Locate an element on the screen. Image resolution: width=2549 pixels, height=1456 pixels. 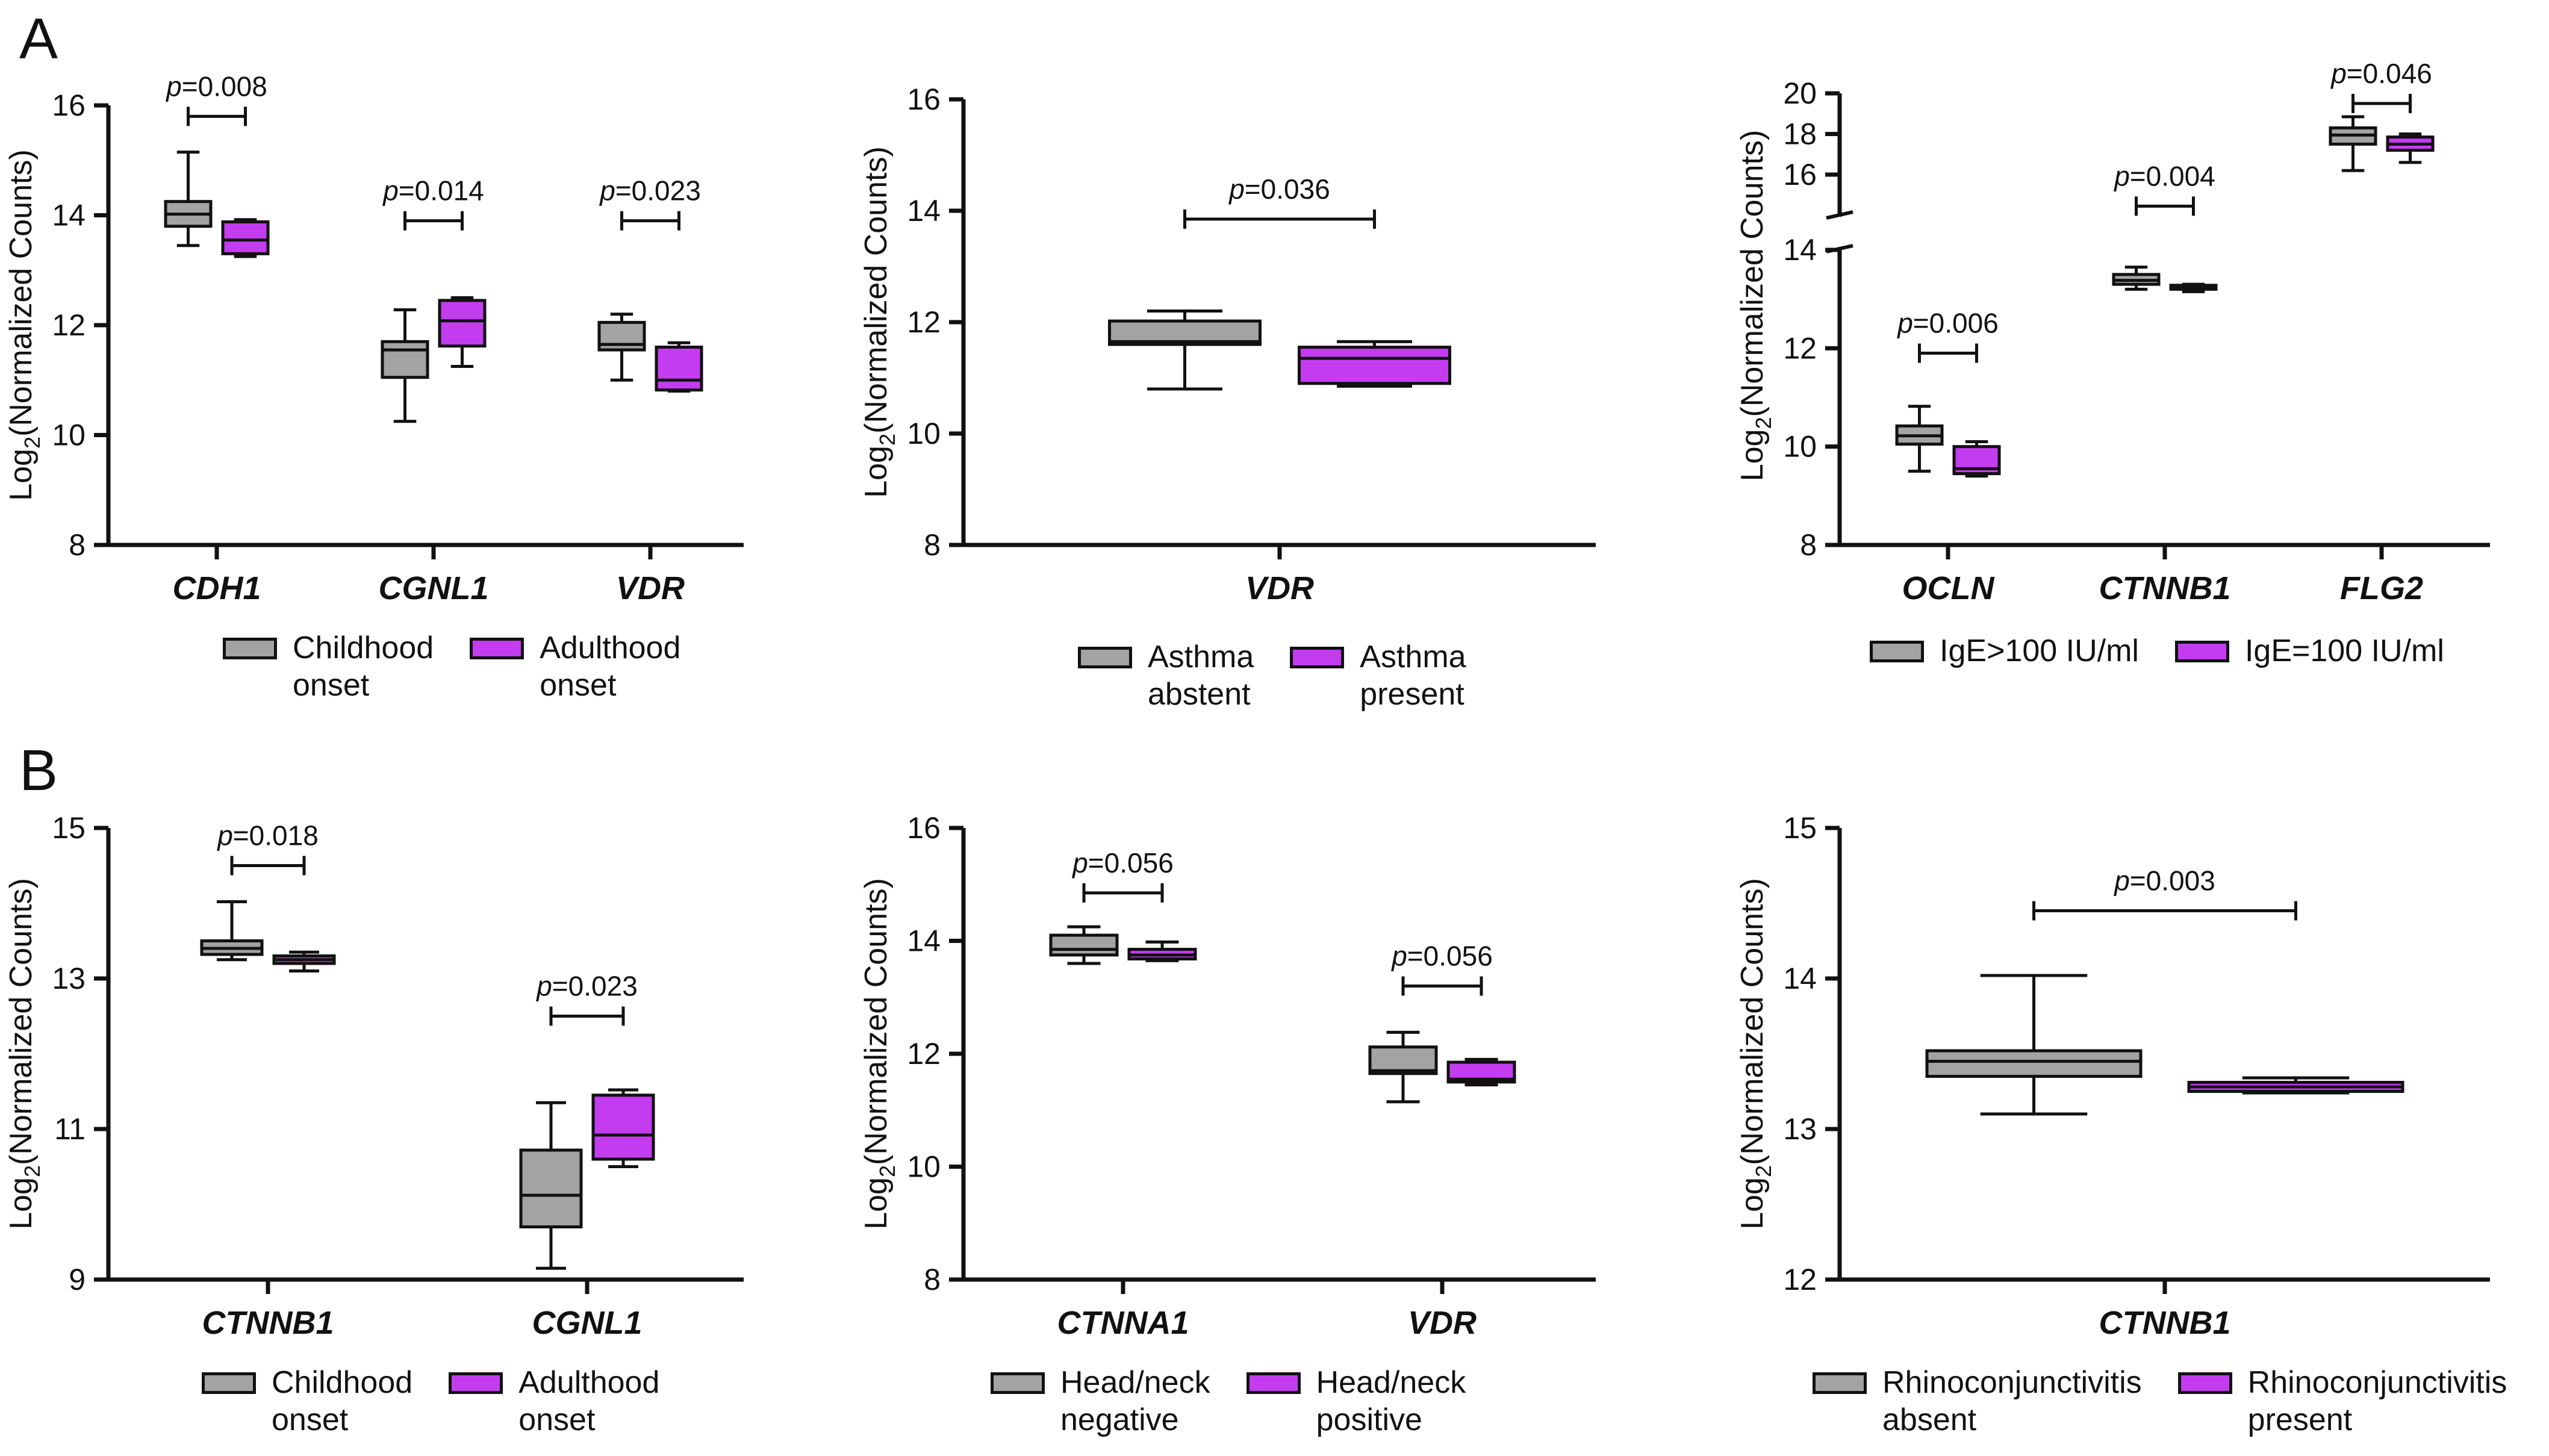
significance-bracket: p=0.006 is located at coordinates (1948, 336).